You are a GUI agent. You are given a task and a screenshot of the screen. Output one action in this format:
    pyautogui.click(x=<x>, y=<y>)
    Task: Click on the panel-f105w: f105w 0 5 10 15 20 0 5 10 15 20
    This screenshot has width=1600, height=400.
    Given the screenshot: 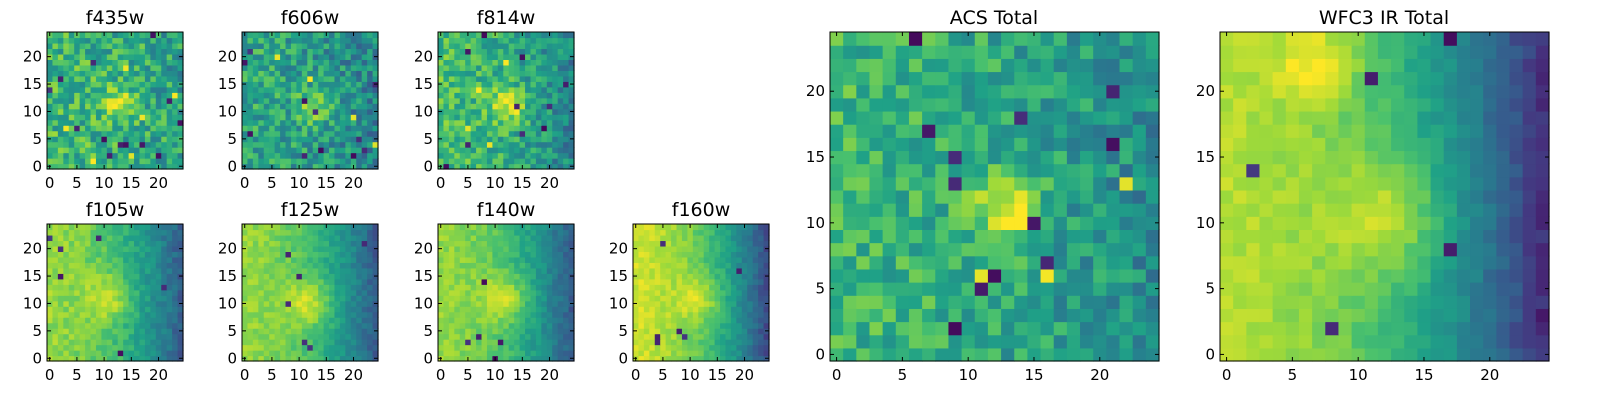 What is the action you would take?
    pyautogui.click(x=103, y=291)
    